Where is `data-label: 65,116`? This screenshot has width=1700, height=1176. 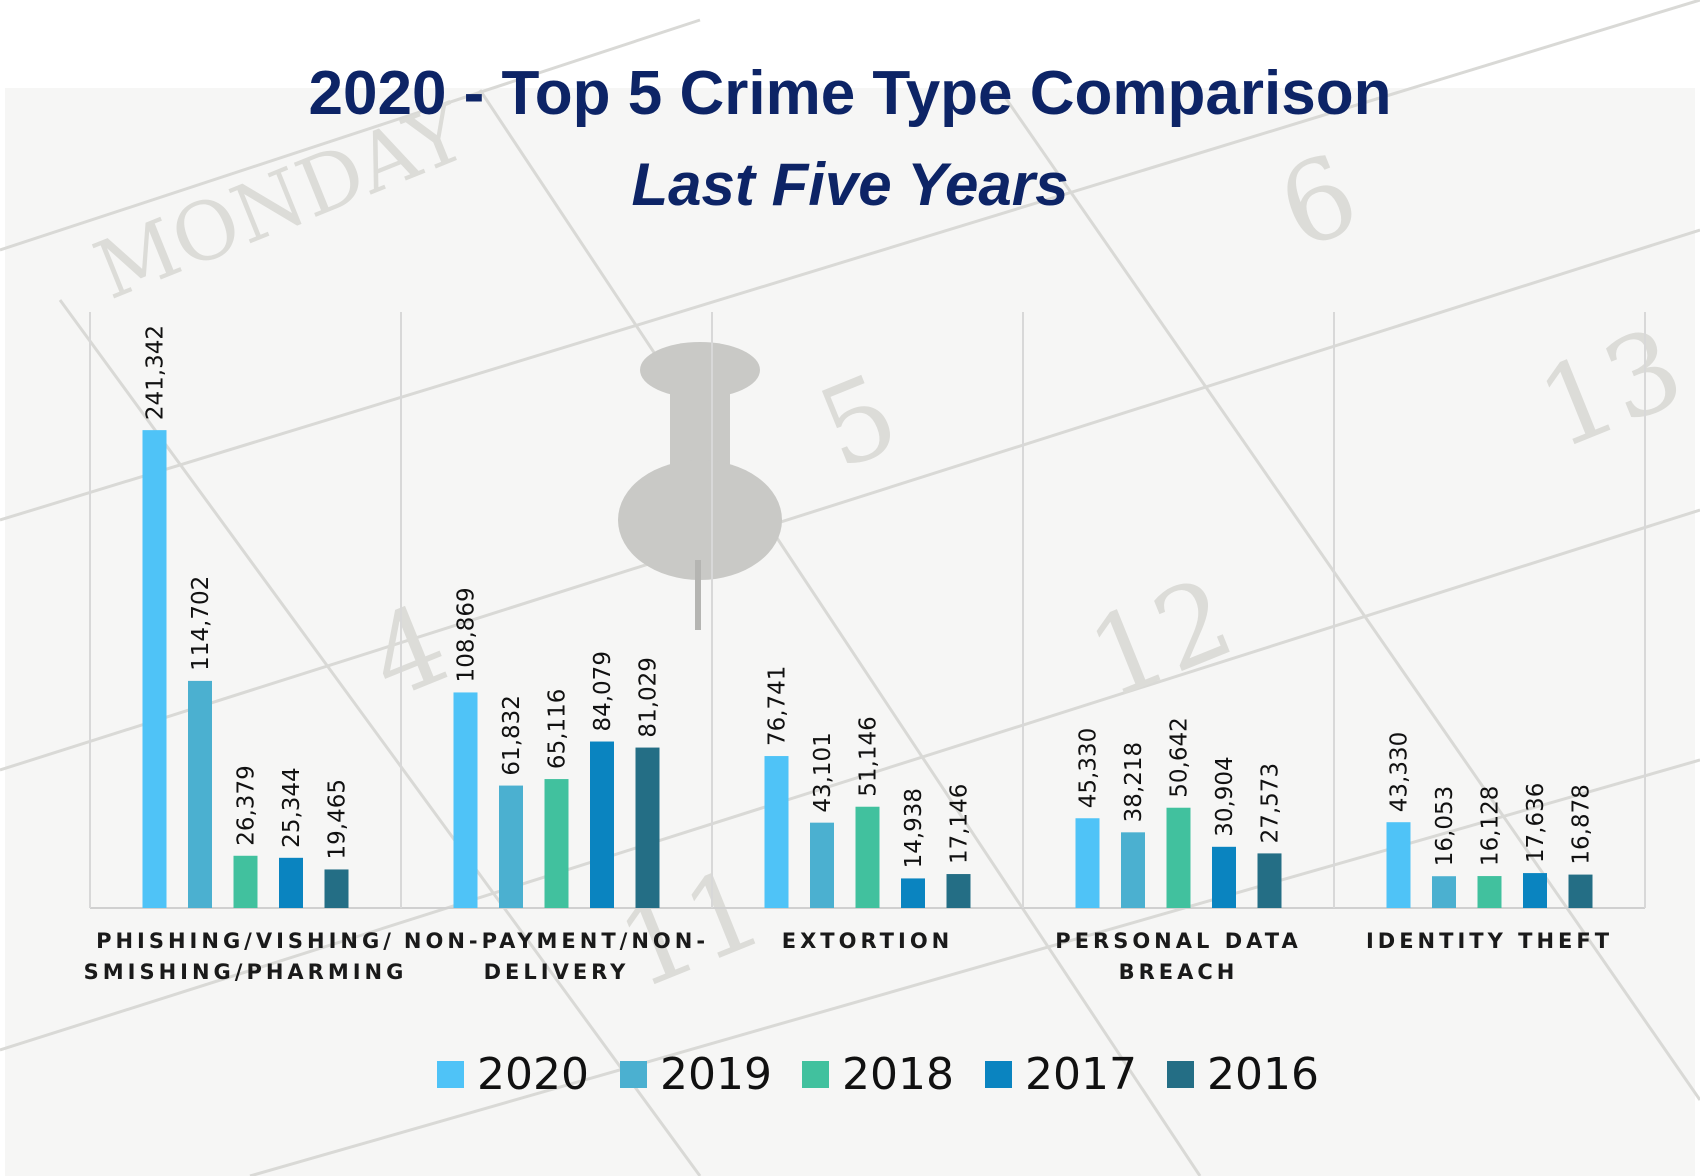 data-label: 65,116 is located at coordinates (558, 729).